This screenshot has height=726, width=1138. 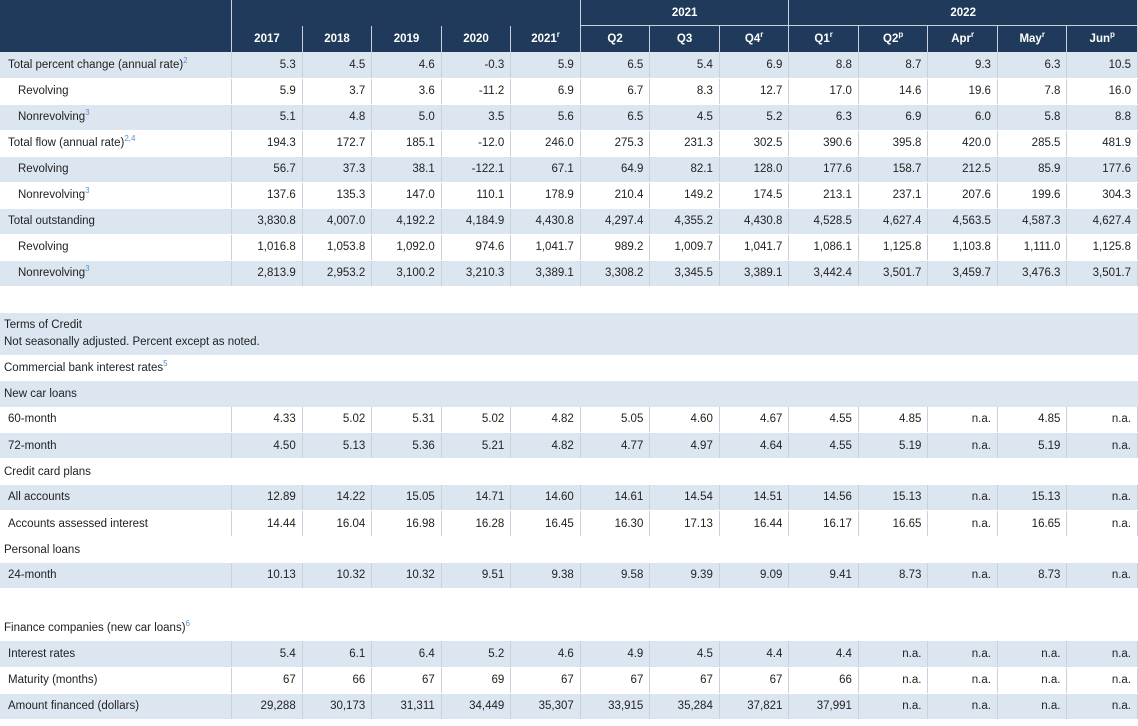 I want to click on new-car-loans-section-label: New car loans, so click(x=569, y=393).